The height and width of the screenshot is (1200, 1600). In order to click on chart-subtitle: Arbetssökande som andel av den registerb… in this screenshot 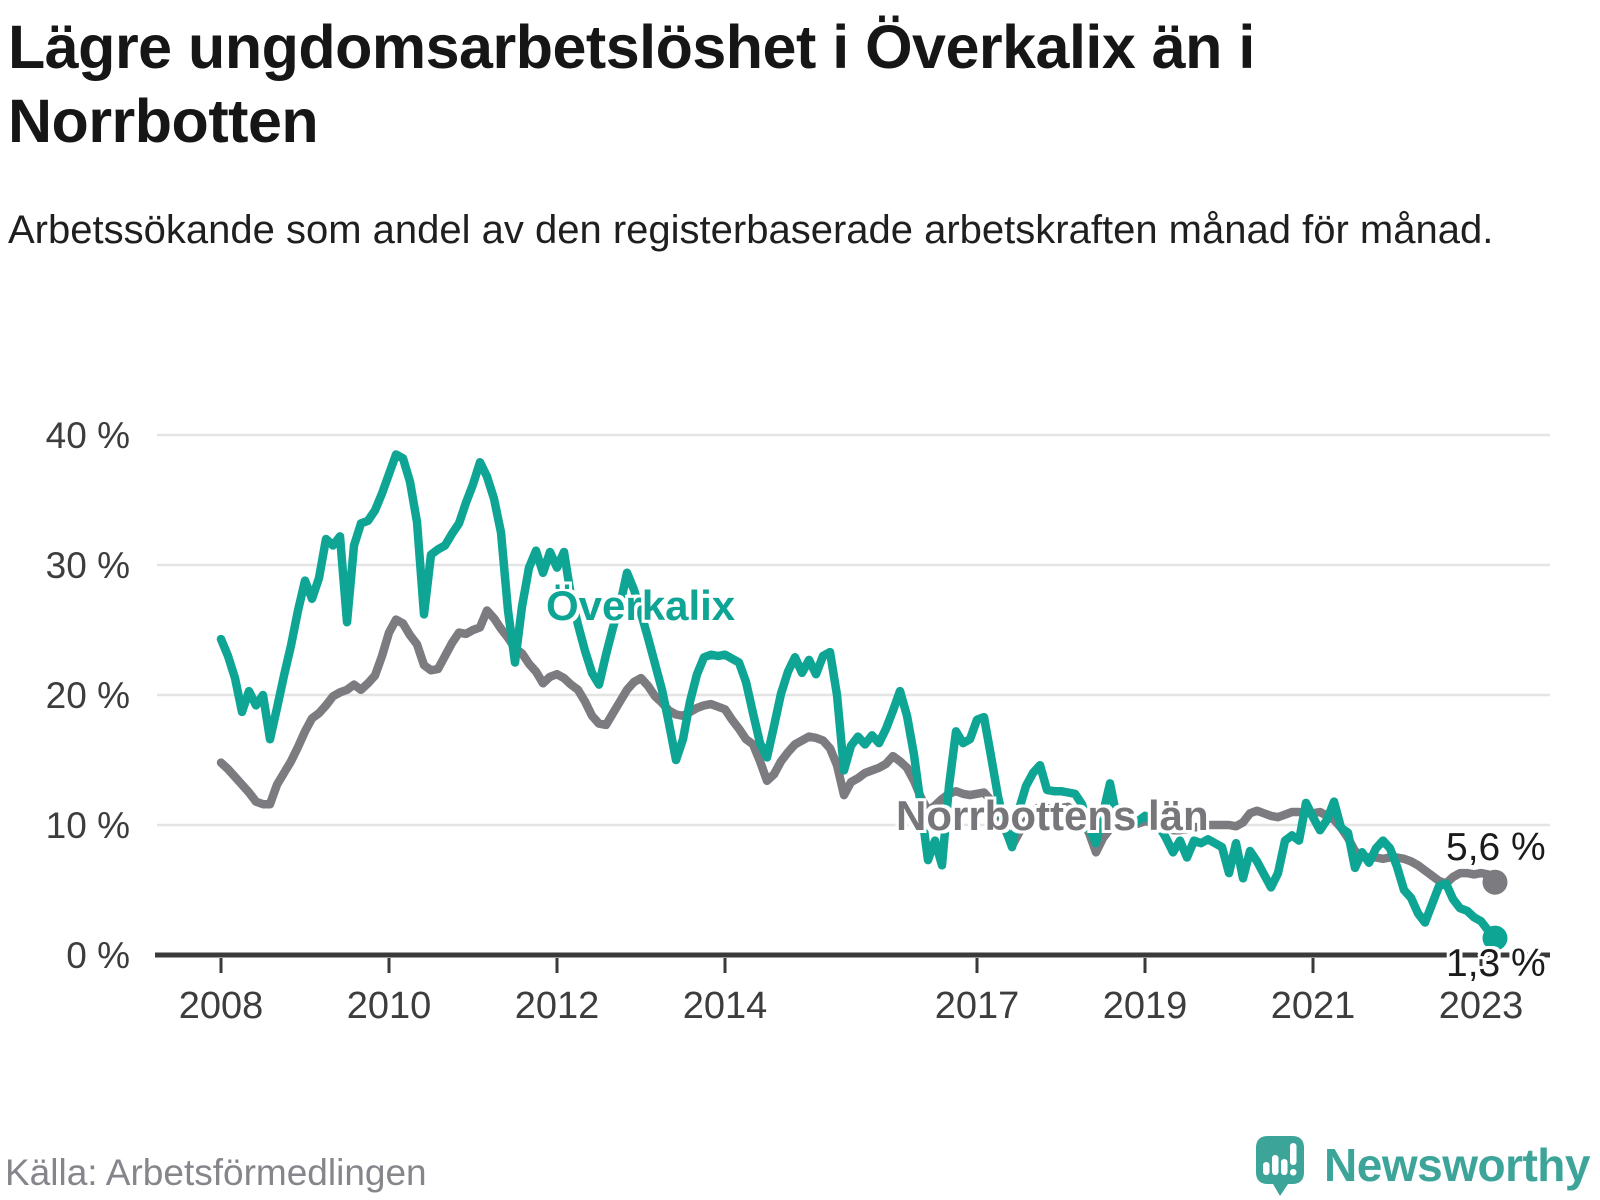, I will do `click(751, 230)`.